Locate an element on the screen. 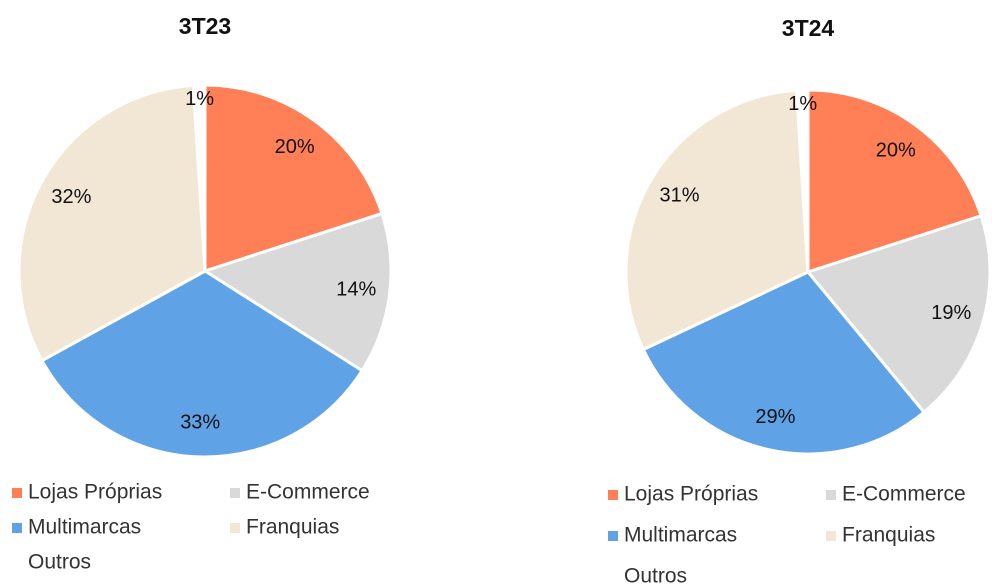 The image size is (992, 588). data-label: 29% is located at coordinates (775, 417).